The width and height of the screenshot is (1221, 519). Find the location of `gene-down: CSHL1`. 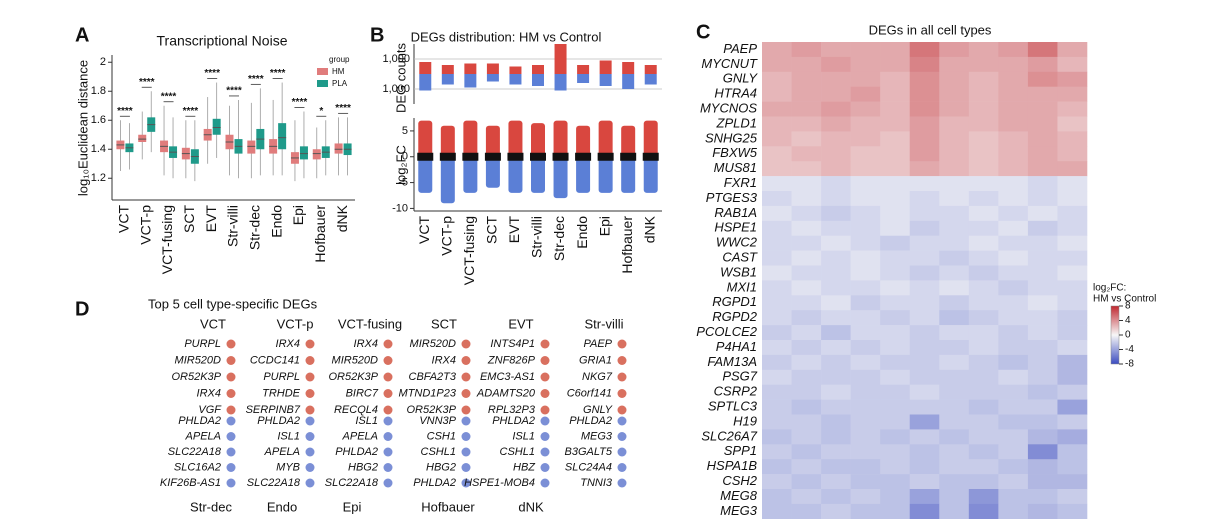

gene-down: CSHL1 is located at coordinates (438, 452).